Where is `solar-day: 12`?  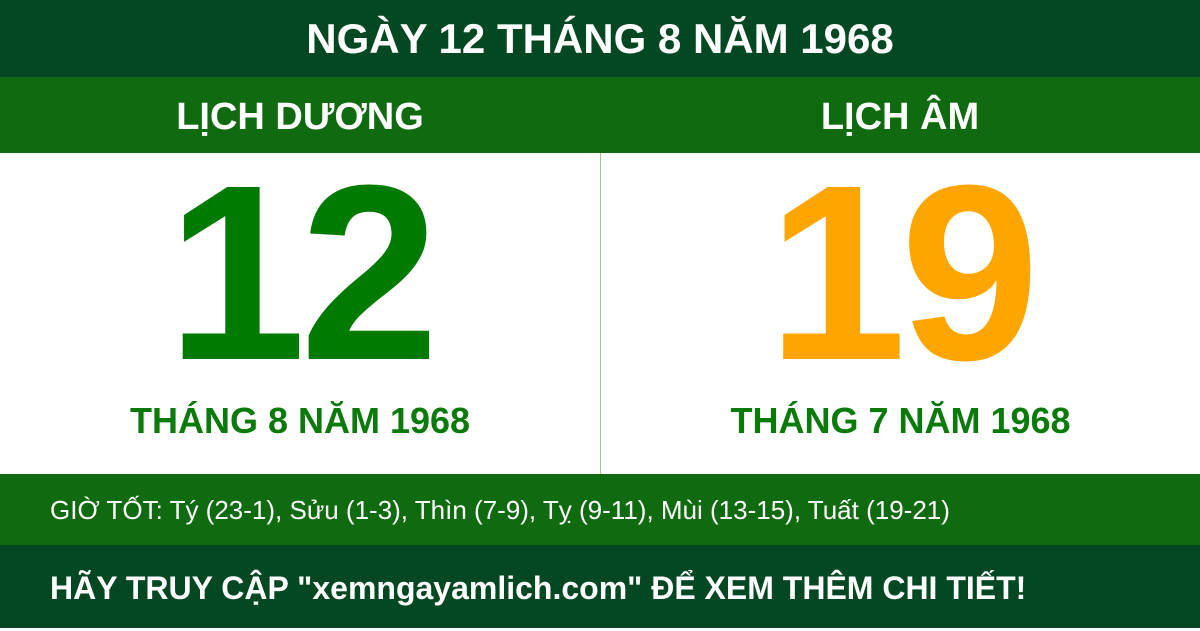 solar-day: 12 is located at coordinates (302, 272).